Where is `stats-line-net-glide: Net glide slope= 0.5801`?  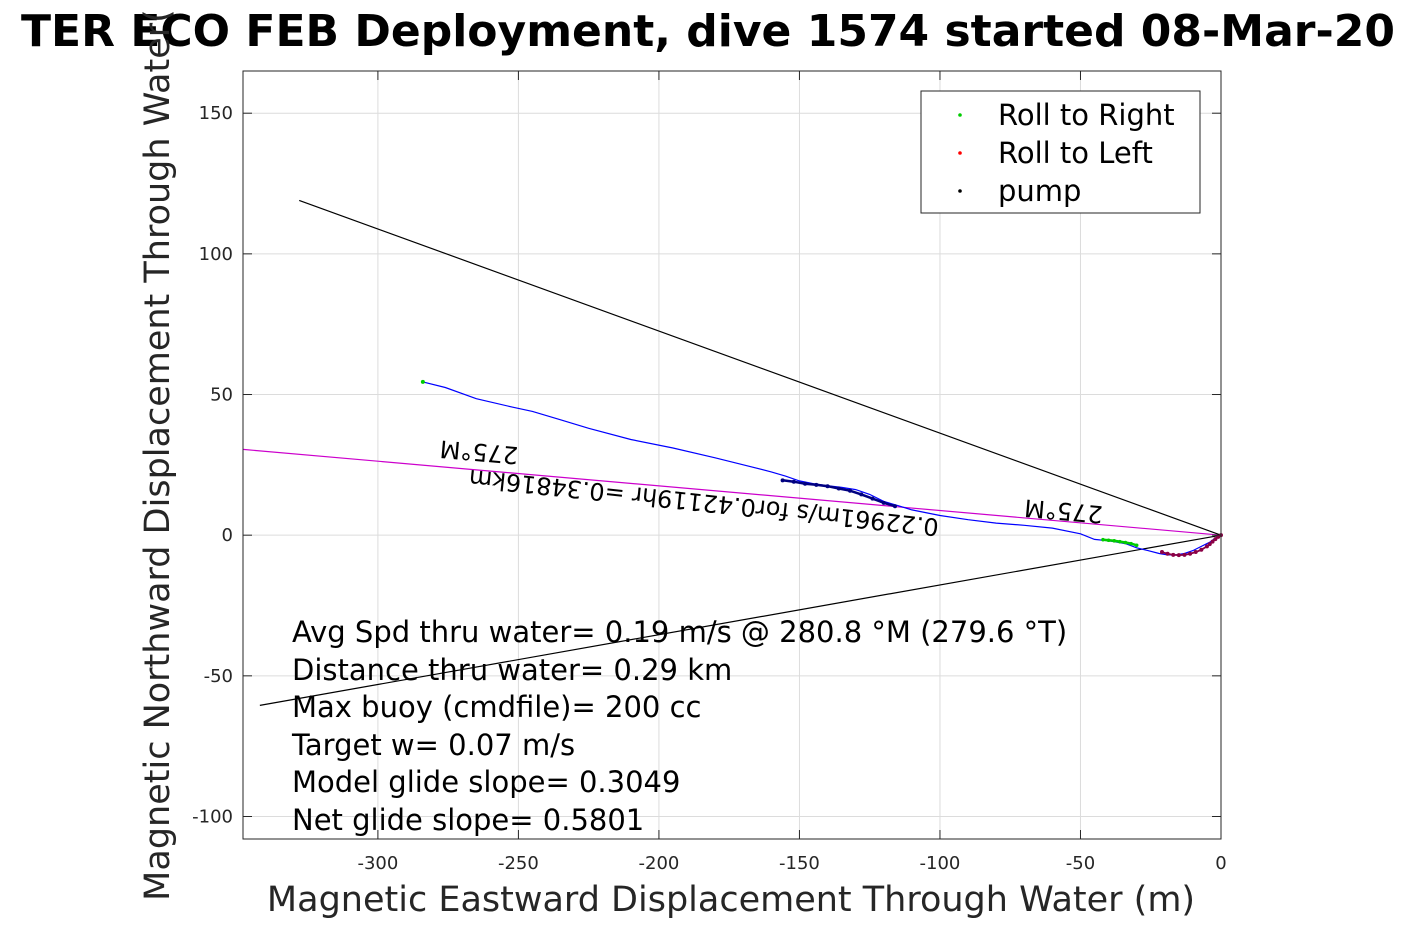
stats-line-net-glide: Net glide slope= 0.5801 is located at coordinates (468, 820).